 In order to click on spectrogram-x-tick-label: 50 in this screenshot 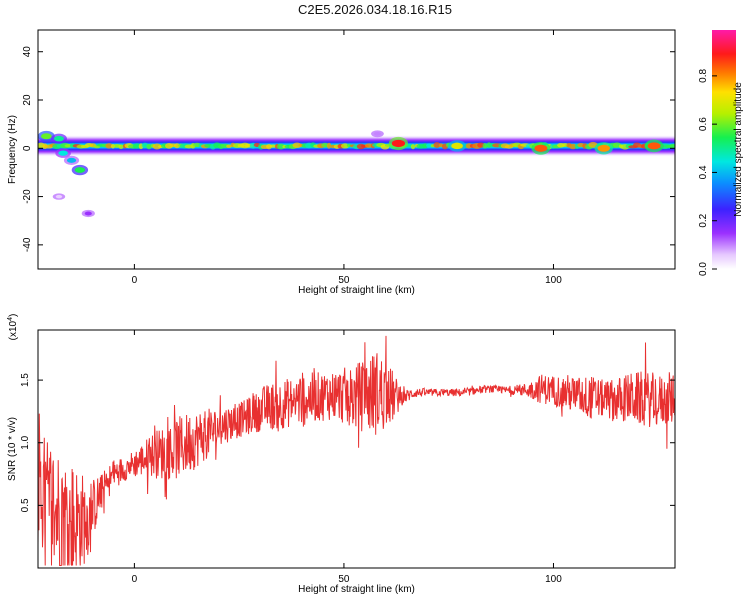, I will do `click(344, 280)`.